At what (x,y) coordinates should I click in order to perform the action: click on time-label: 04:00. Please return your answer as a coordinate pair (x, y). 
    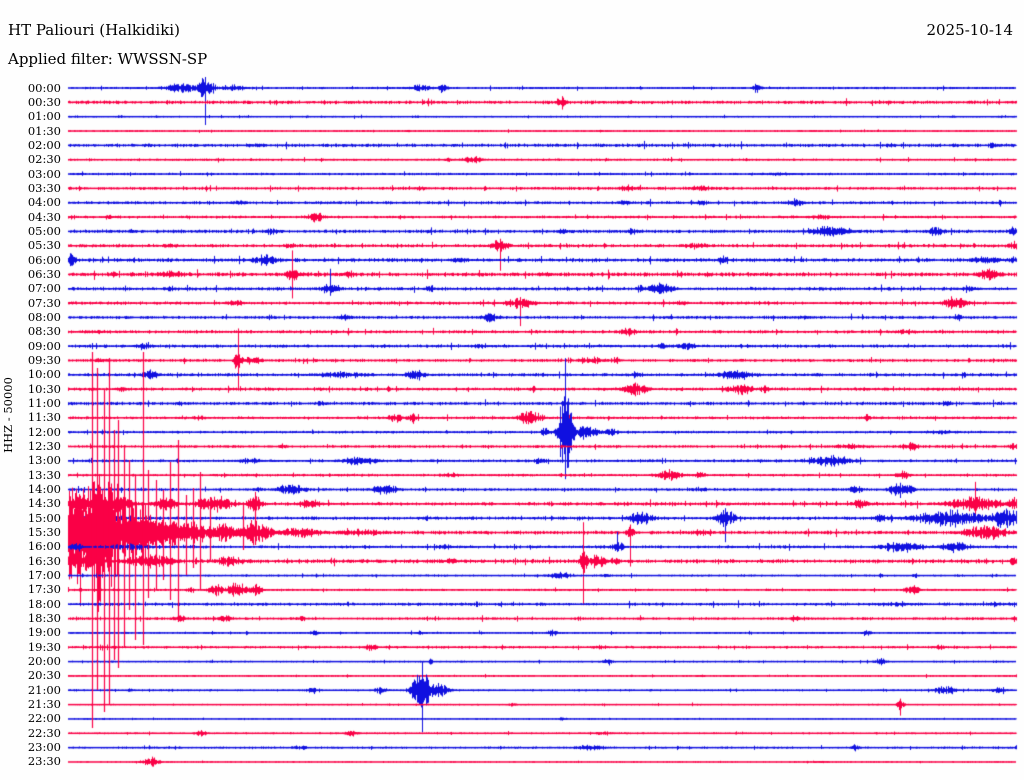
    Looking at the image, I should click on (44, 202).